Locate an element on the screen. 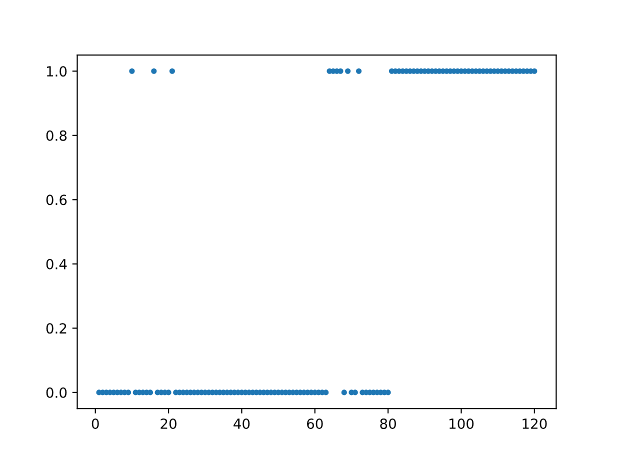  x-tick-label: 100 is located at coordinates (462, 423).